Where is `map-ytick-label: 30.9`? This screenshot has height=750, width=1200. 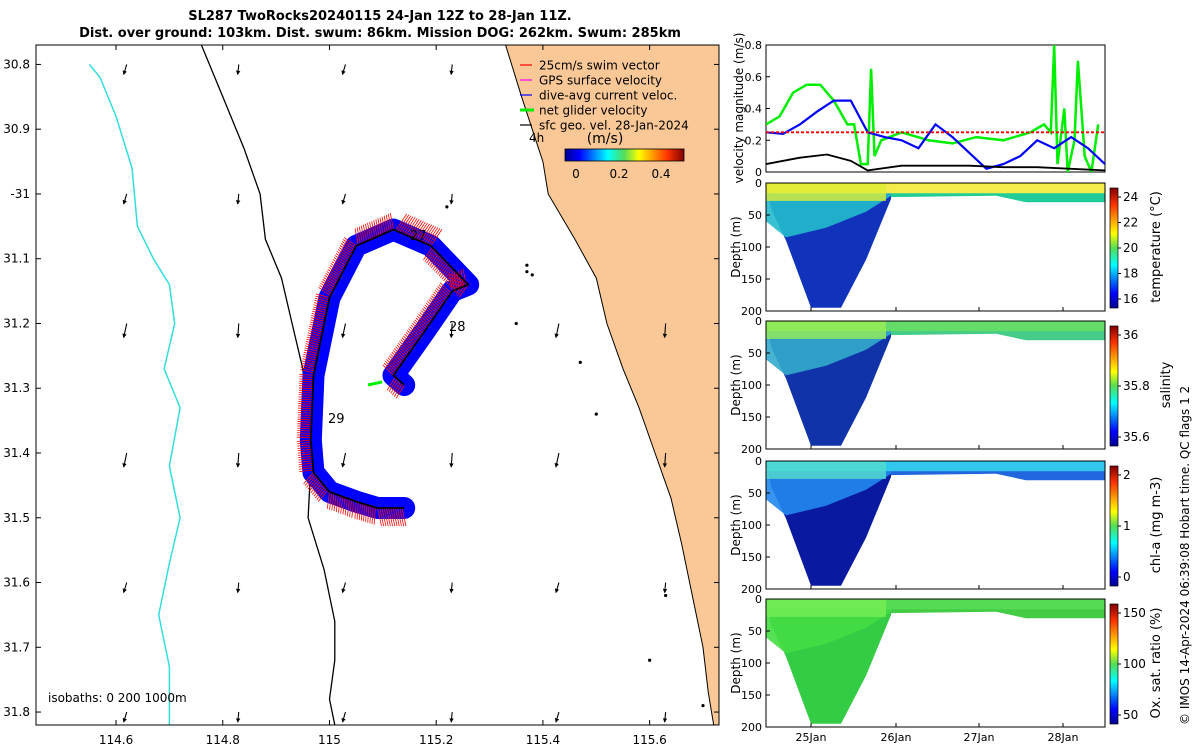
map-ytick-label: 30.9 is located at coordinates (16, 129).